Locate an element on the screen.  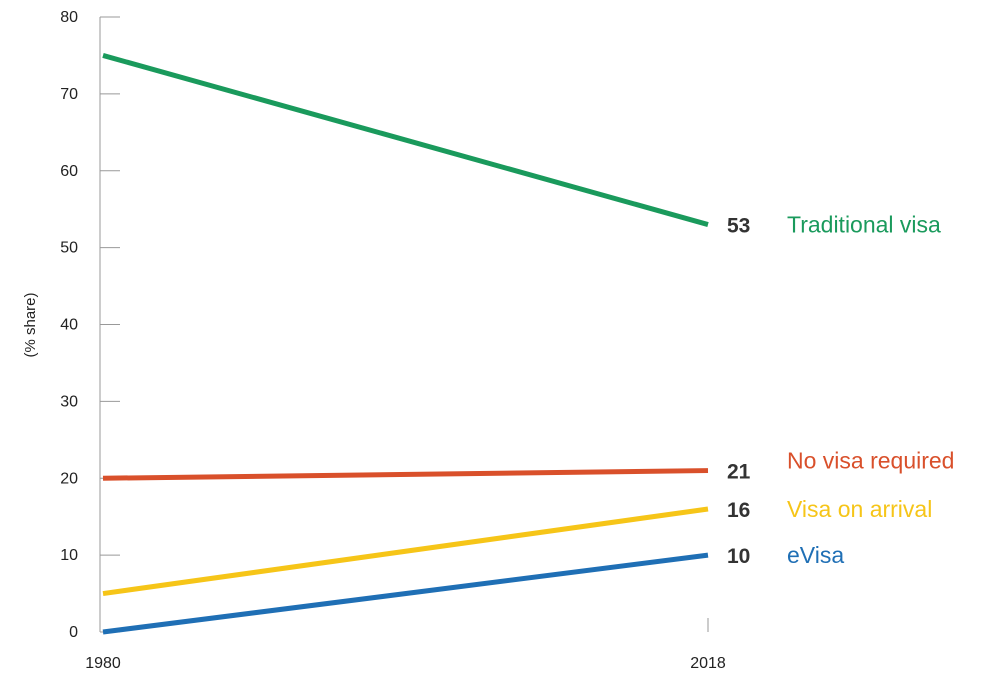
y-tick-label: 40 is located at coordinates (69, 325).